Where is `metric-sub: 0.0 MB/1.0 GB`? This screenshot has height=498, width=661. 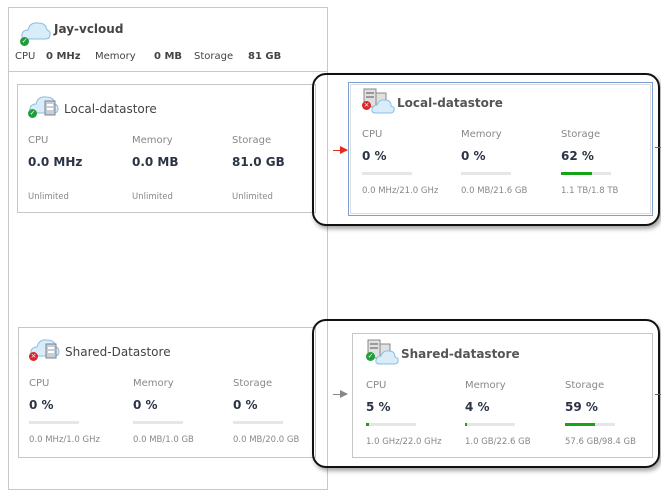 metric-sub: 0.0 MB/1.0 GB is located at coordinates (163, 440).